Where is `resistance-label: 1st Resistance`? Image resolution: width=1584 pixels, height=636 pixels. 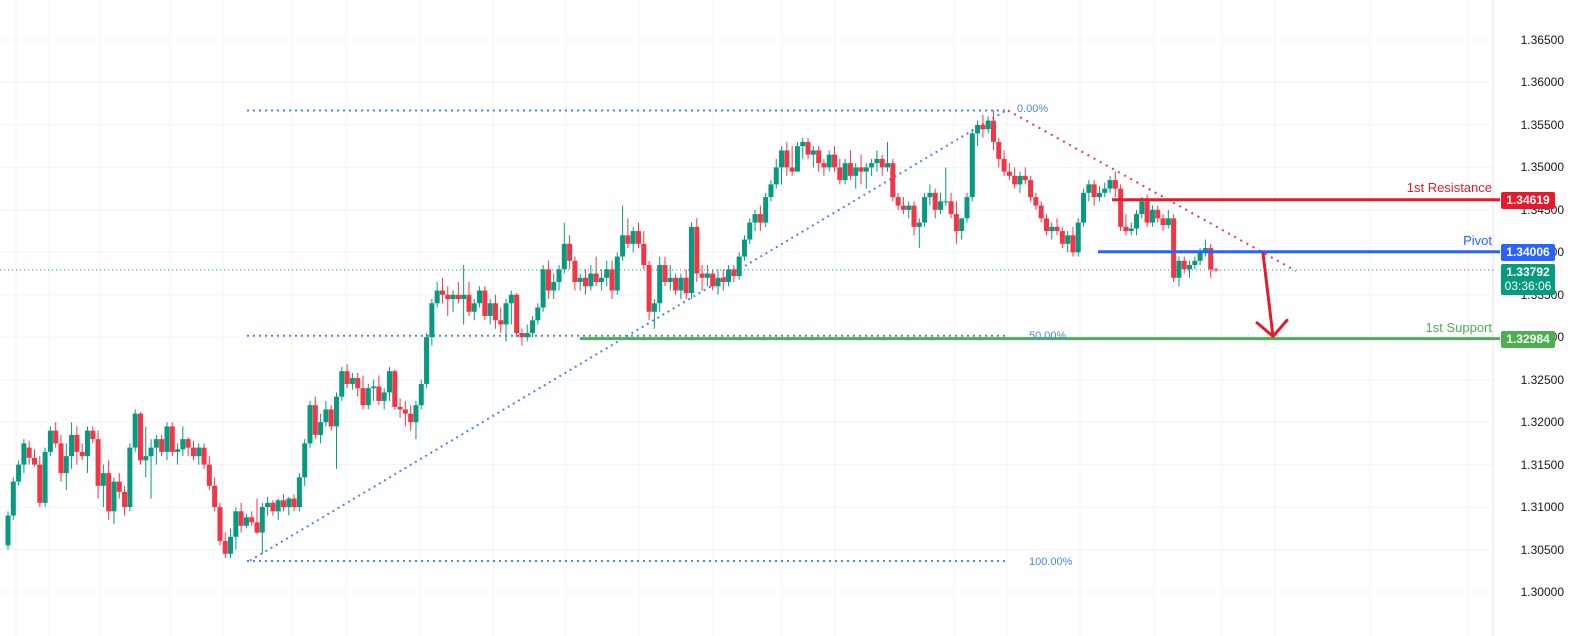 resistance-label: 1st Resistance is located at coordinates (1449, 187).